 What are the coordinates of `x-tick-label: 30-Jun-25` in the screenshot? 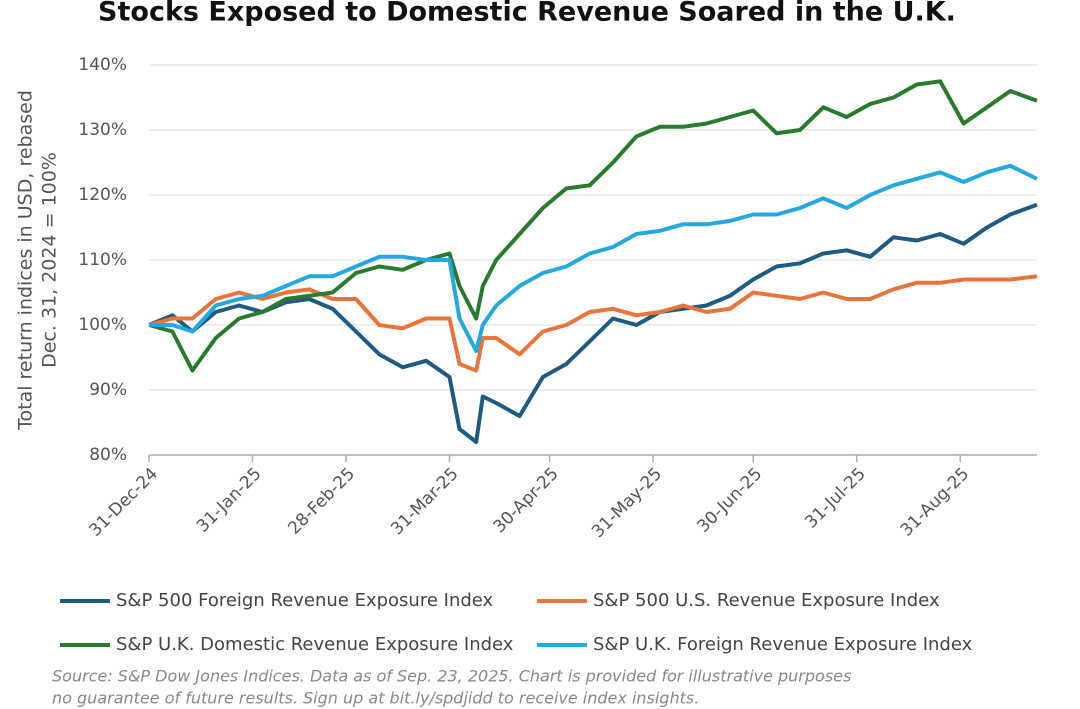 It's located at (729, 500).